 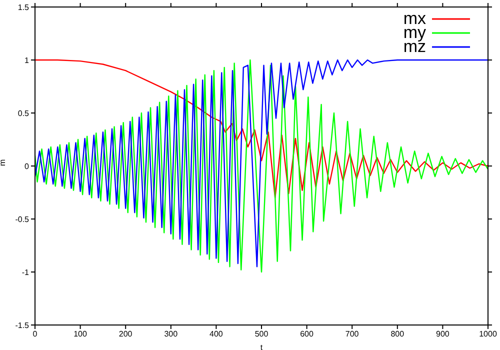 I want to click on x-tick-label: 100, so click(x=81, y=334).